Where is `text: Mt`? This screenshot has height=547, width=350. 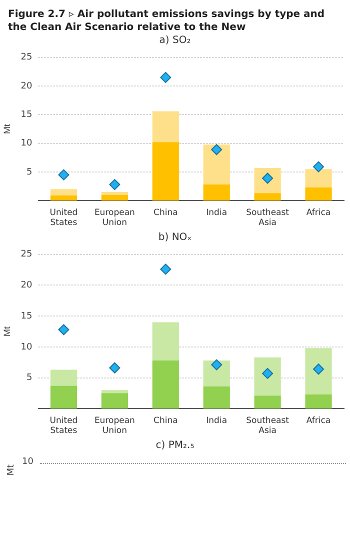
text: Mt is located at coordinates (11, 470).